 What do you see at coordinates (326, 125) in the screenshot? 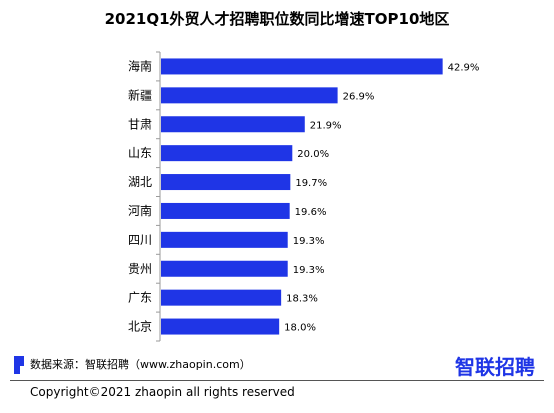
I see `bar-value-label: 21.9%` at bounding box center [326, 125].